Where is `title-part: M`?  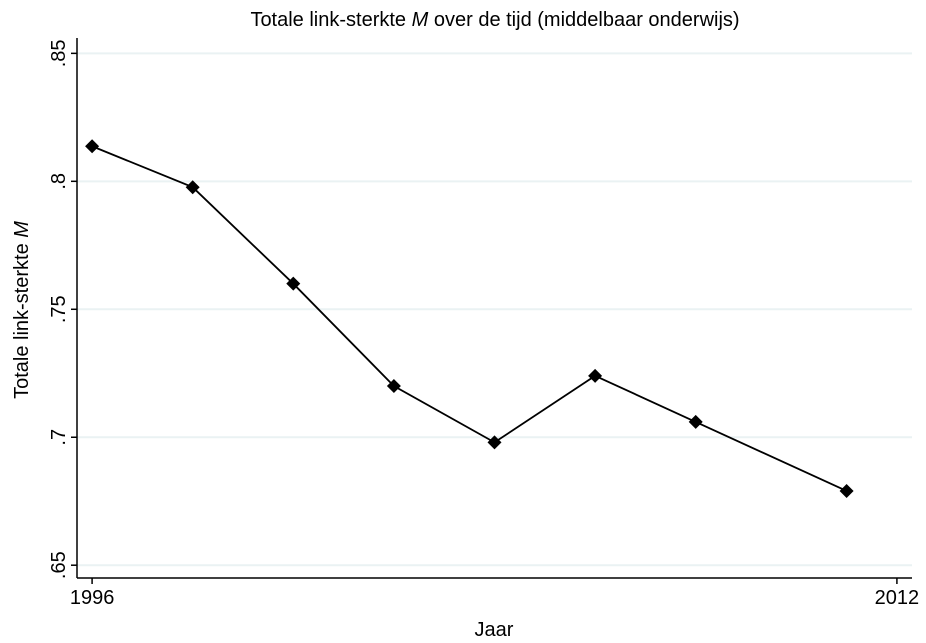
title-part: M is located at coordinates (420, 20).